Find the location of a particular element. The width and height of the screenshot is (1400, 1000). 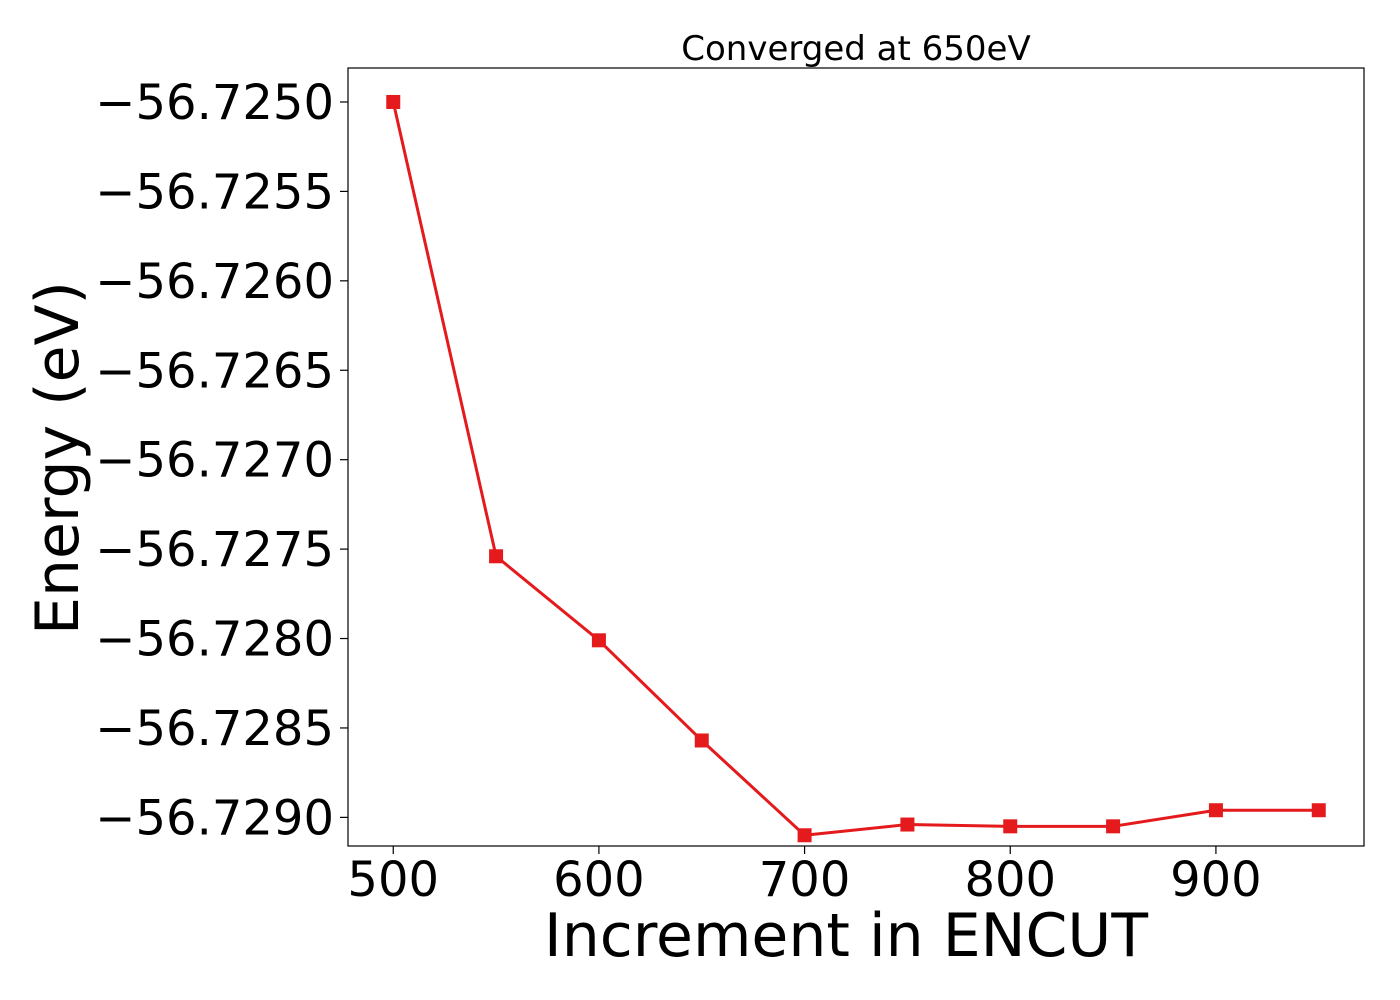

x-tick-label: 800 is located at coordinates (1010, 880).